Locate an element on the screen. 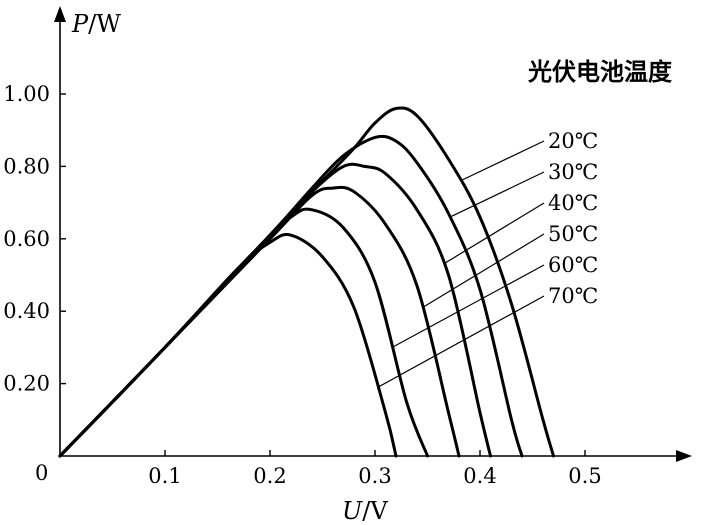 The image size is (705, 525). y-axis-variable: P is located at coordinates (80, 24).